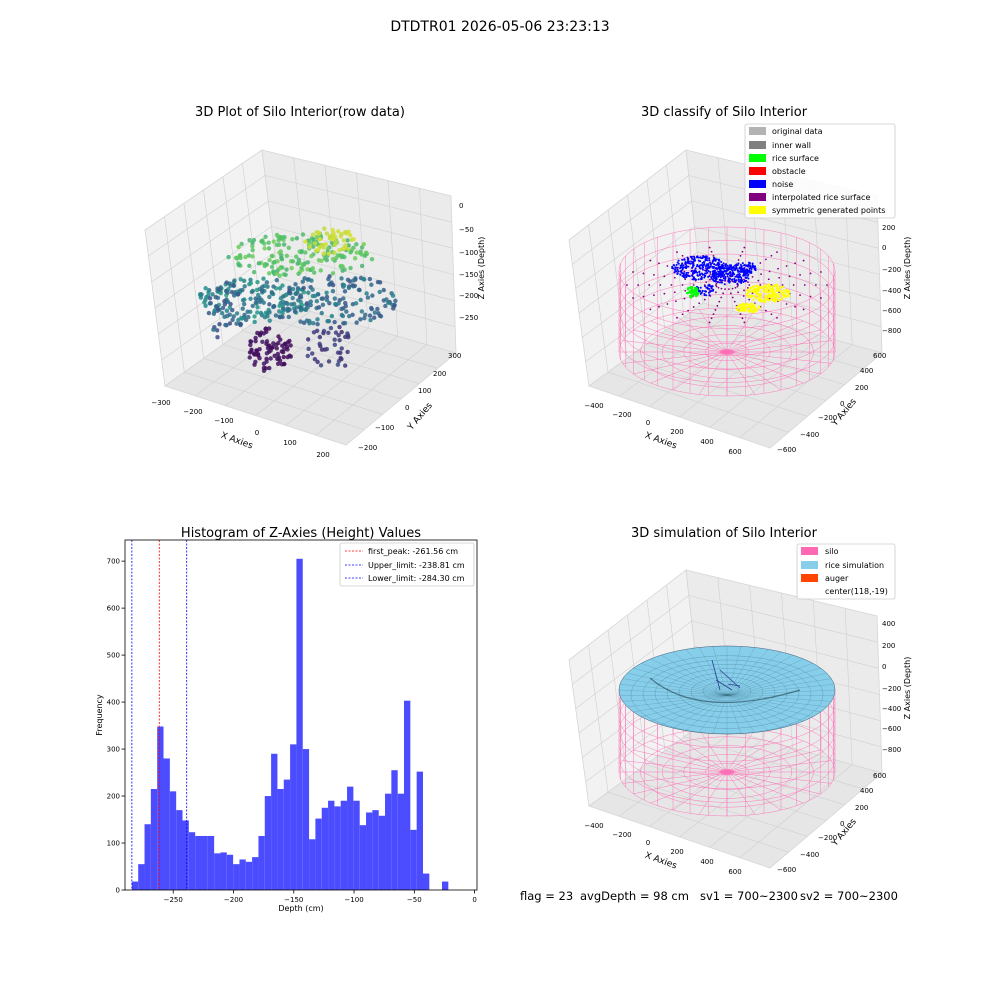  Describe the element at coordinates (757, 145) in the screenshot. I see `legend-swatch-inner-wall` at that location.